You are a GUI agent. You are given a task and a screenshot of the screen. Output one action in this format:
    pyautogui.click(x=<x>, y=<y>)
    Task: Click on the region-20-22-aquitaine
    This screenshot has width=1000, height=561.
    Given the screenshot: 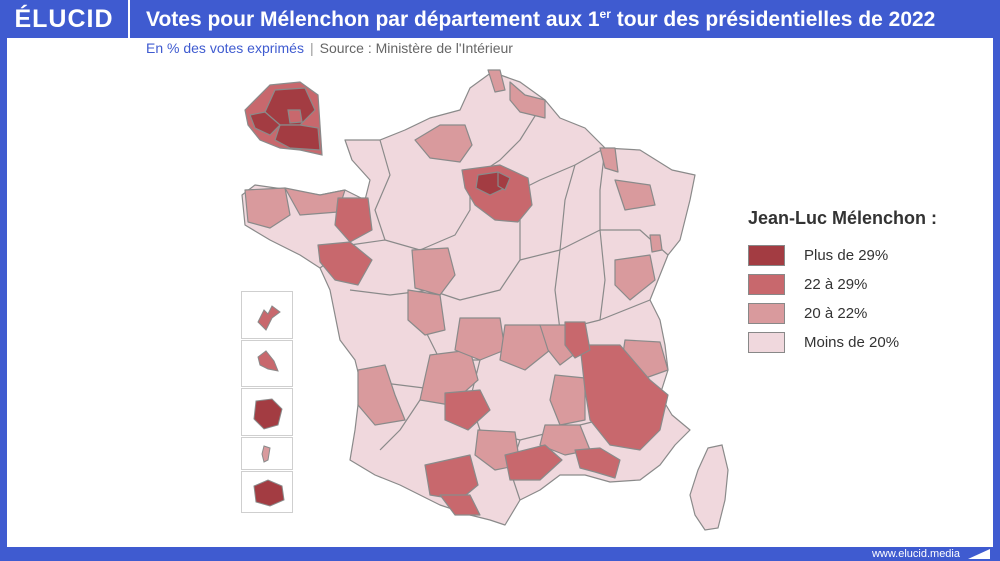 What is the action you would take?
    pyautogui.click(x=381, y=395)
    